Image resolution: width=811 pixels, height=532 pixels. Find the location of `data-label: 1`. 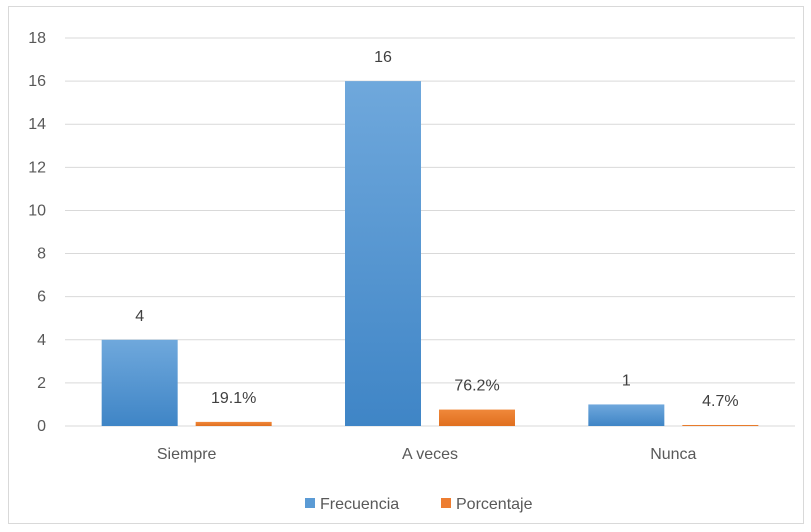

data-label: 1 is located at coordinates (626, 380).